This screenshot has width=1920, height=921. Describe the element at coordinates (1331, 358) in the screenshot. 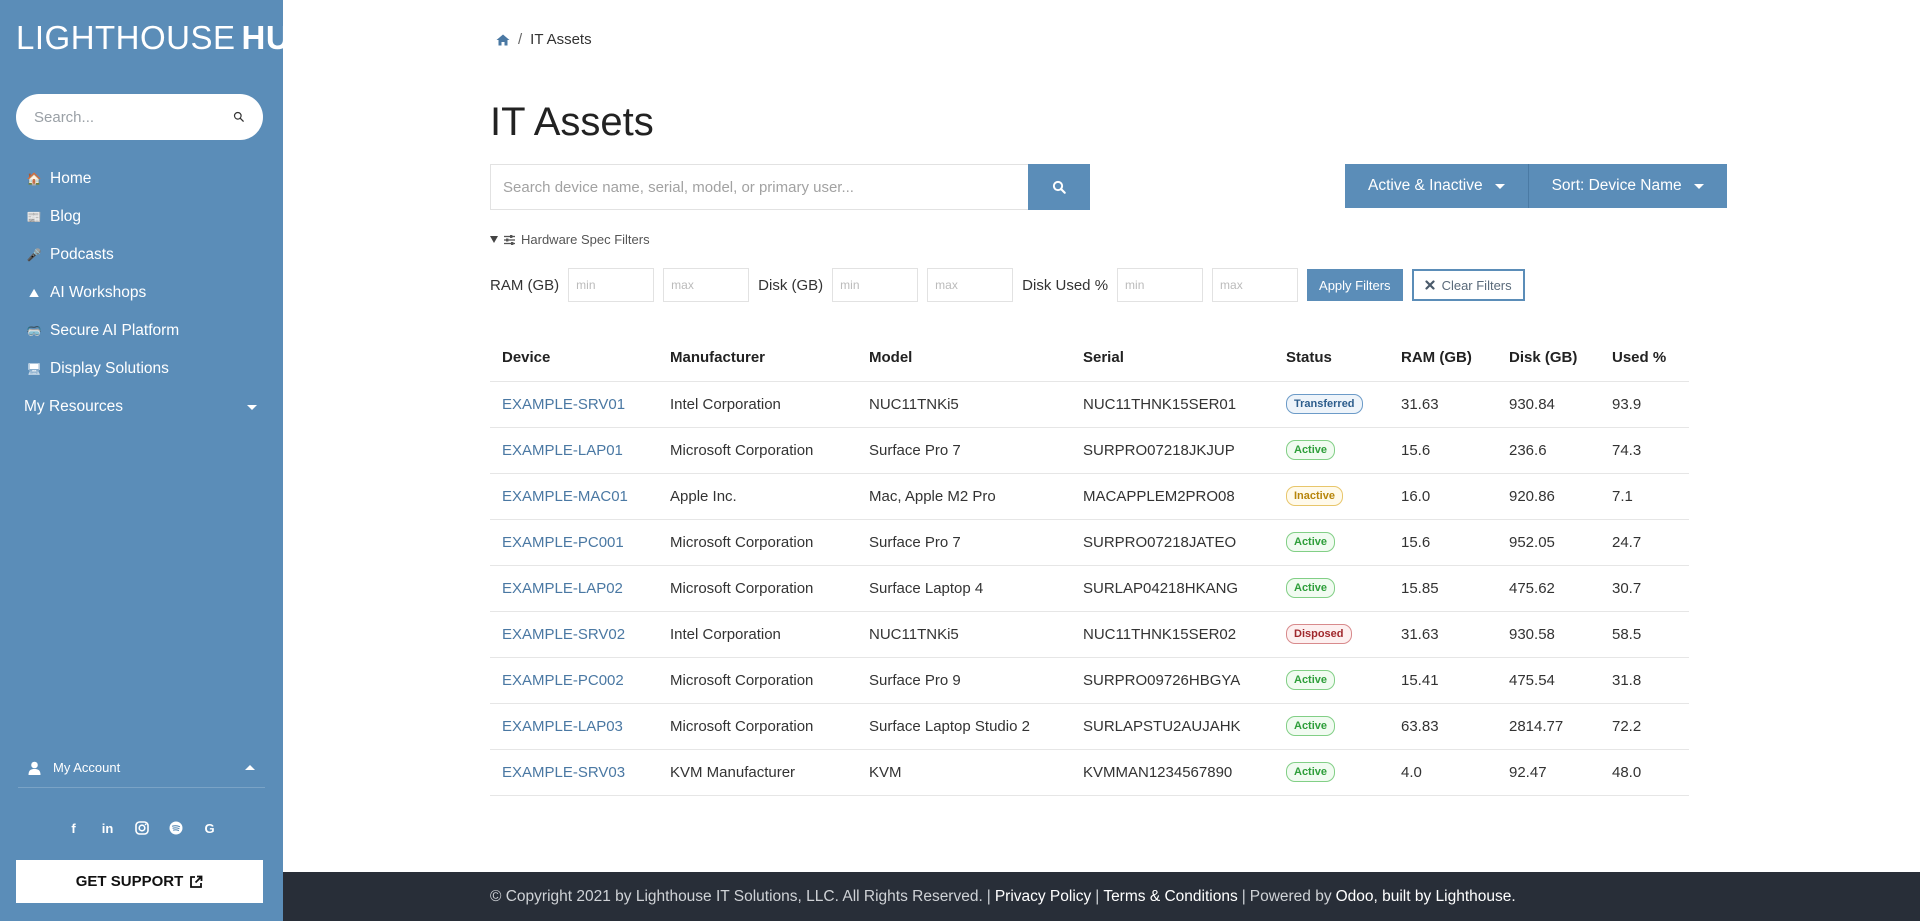

I see `column-header-status: Status` at that location.